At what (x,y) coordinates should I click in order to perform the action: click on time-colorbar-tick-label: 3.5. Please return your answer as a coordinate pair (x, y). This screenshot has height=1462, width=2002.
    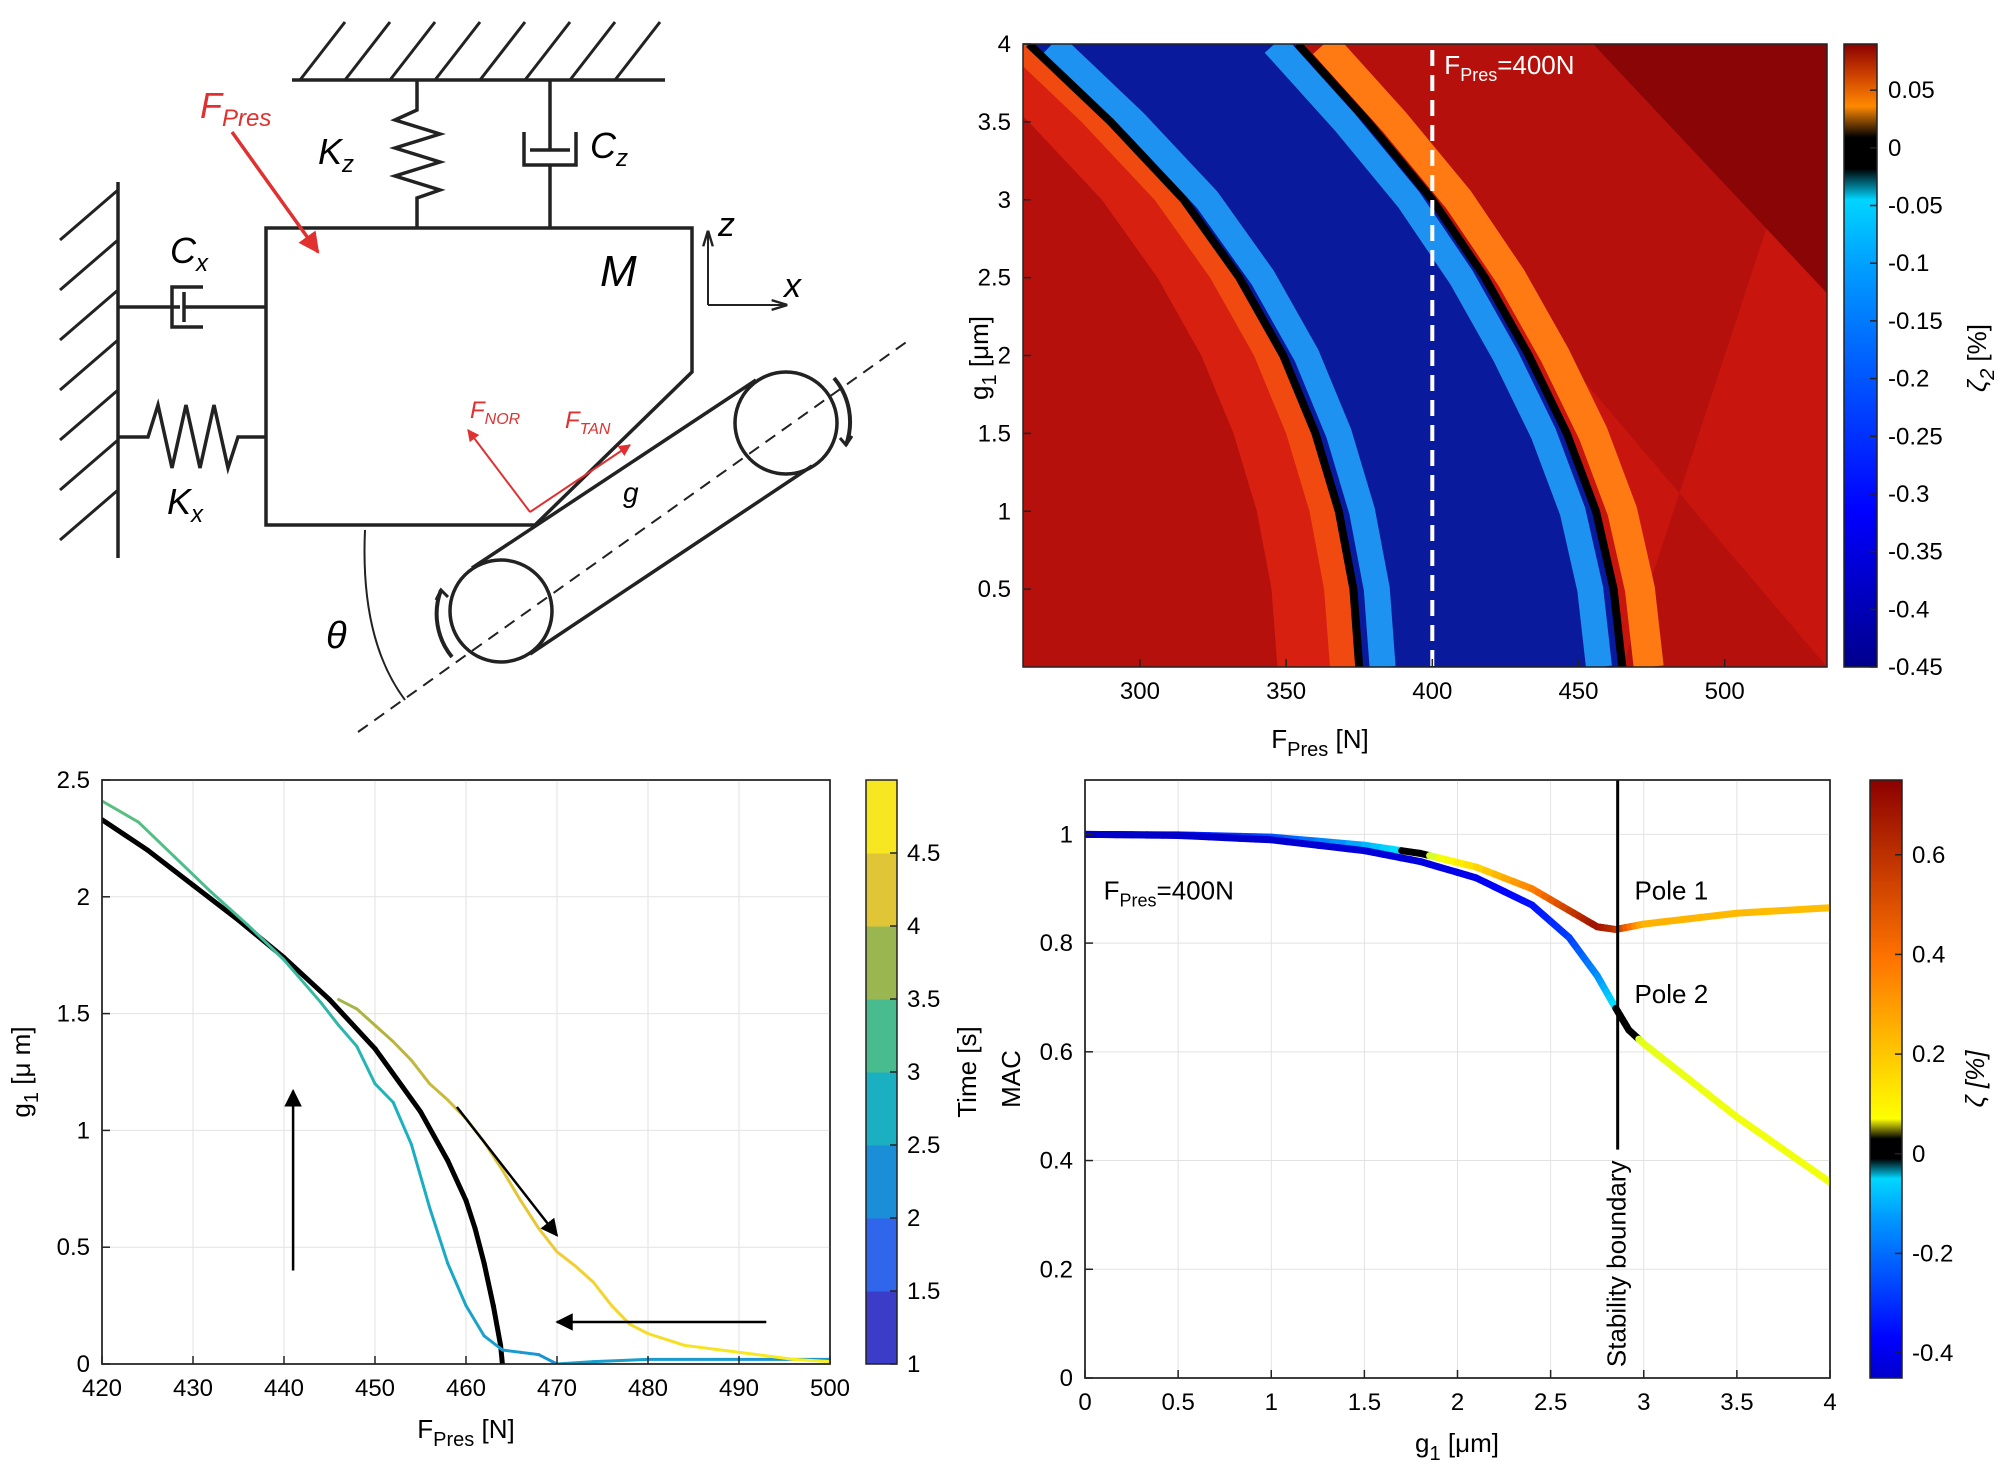
    Looking at the image, I should click on (923, 999).